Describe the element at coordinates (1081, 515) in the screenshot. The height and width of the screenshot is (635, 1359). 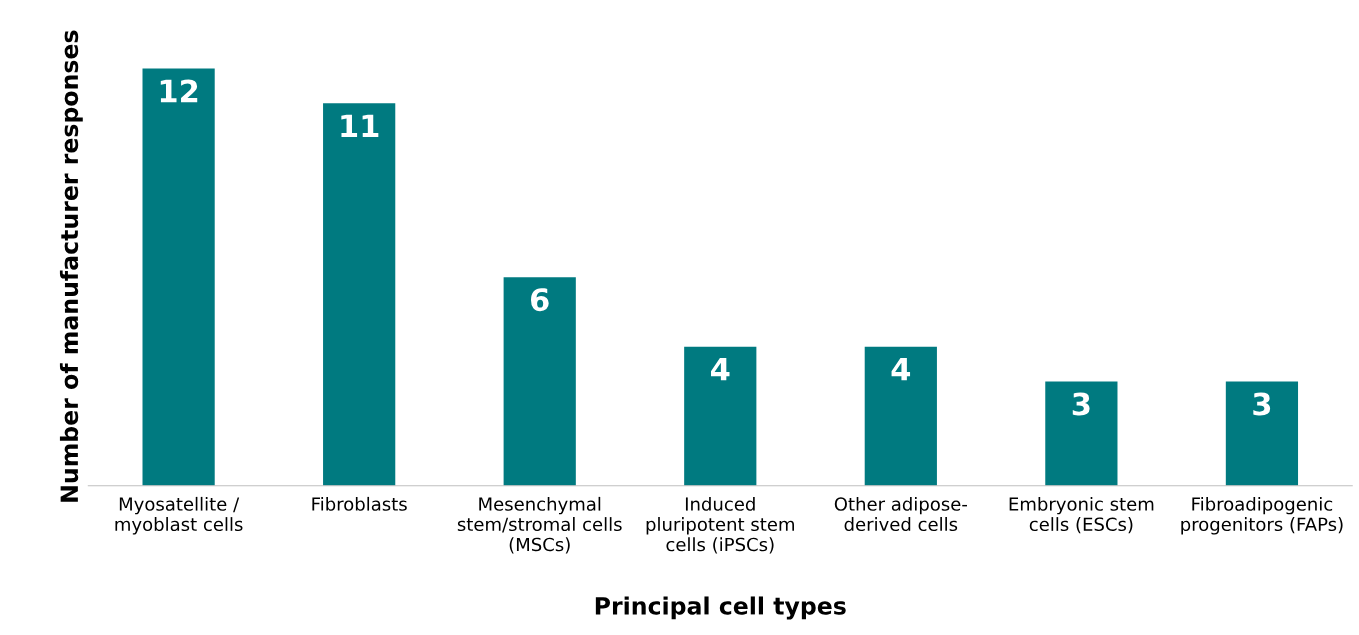
I see `x-tick-label: Embryonic stem cells (ESCs)` at that location.